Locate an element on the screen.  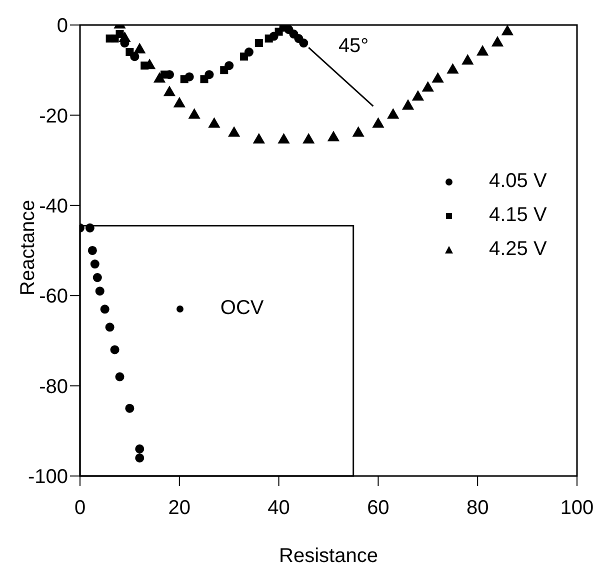
x-tick-label: 100 is located at coordinates (577, 508).